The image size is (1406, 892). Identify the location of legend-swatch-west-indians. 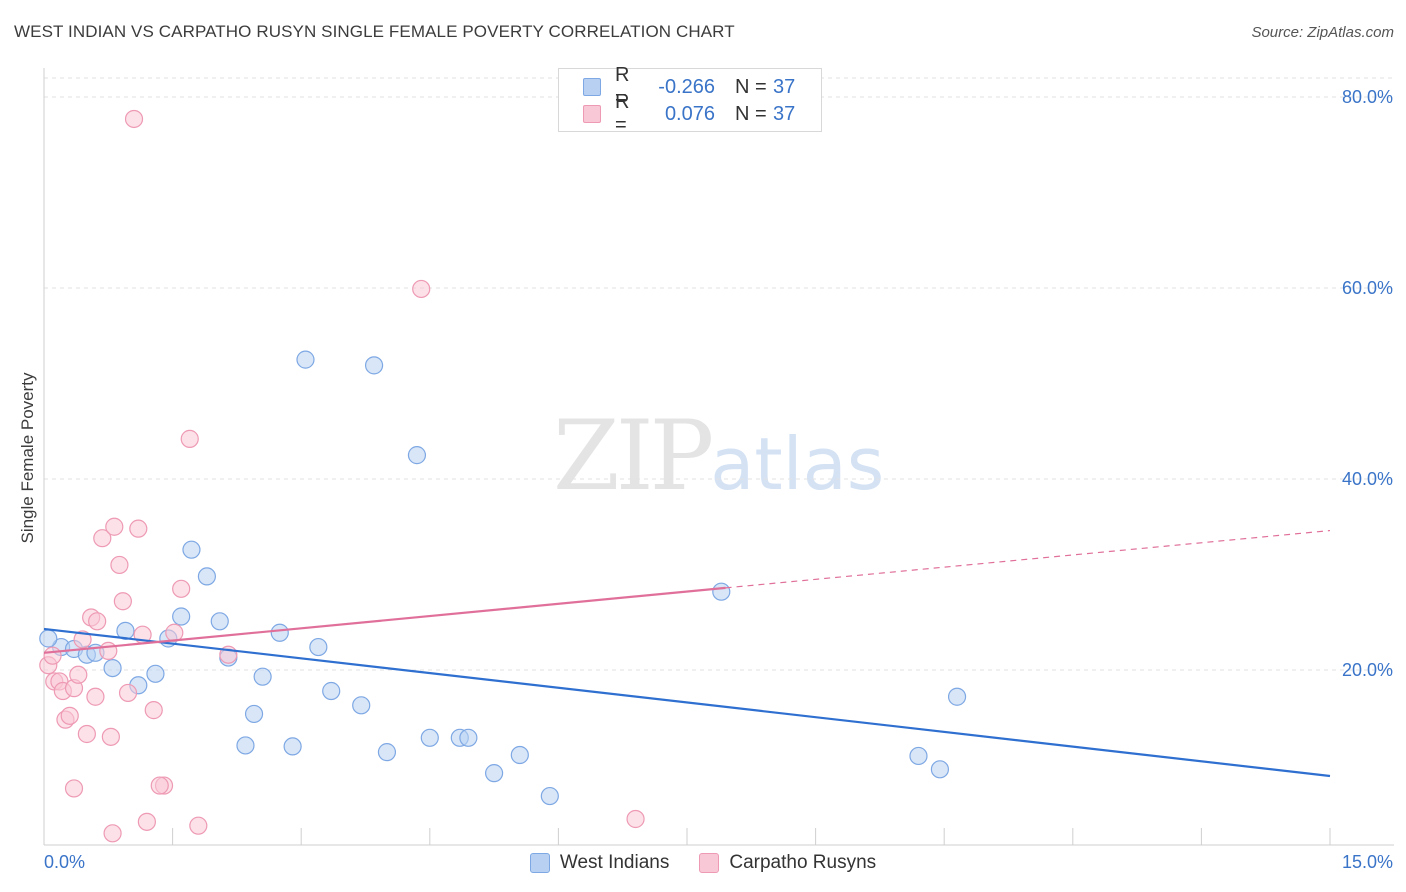
(592, 87).